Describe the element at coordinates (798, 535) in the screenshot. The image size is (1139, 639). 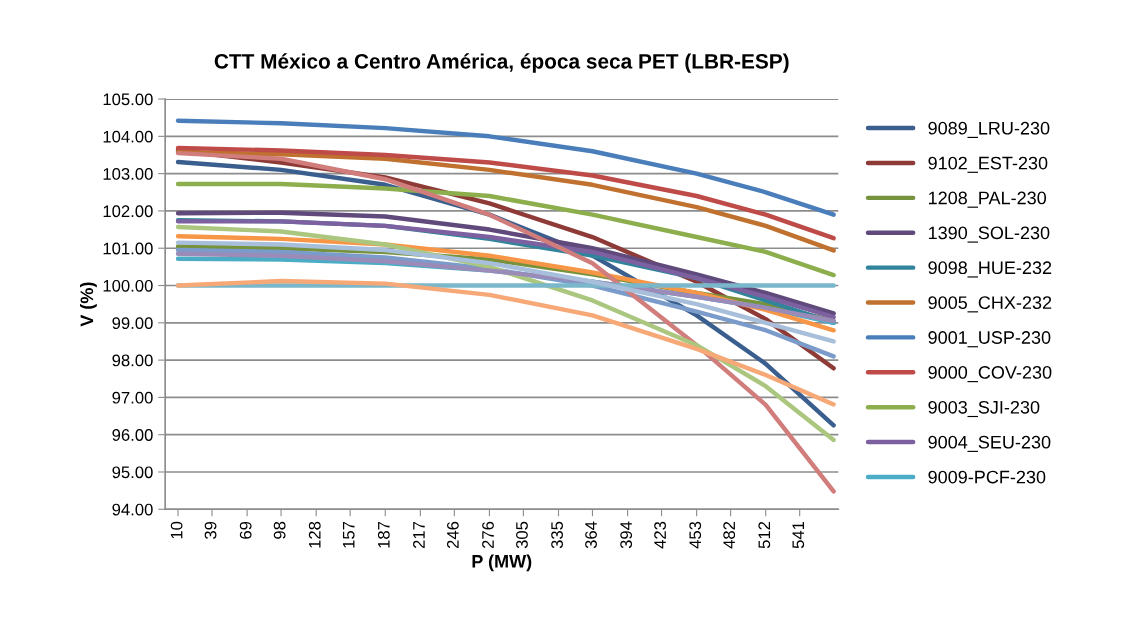
I see `x-tick-label: 541` at that location.